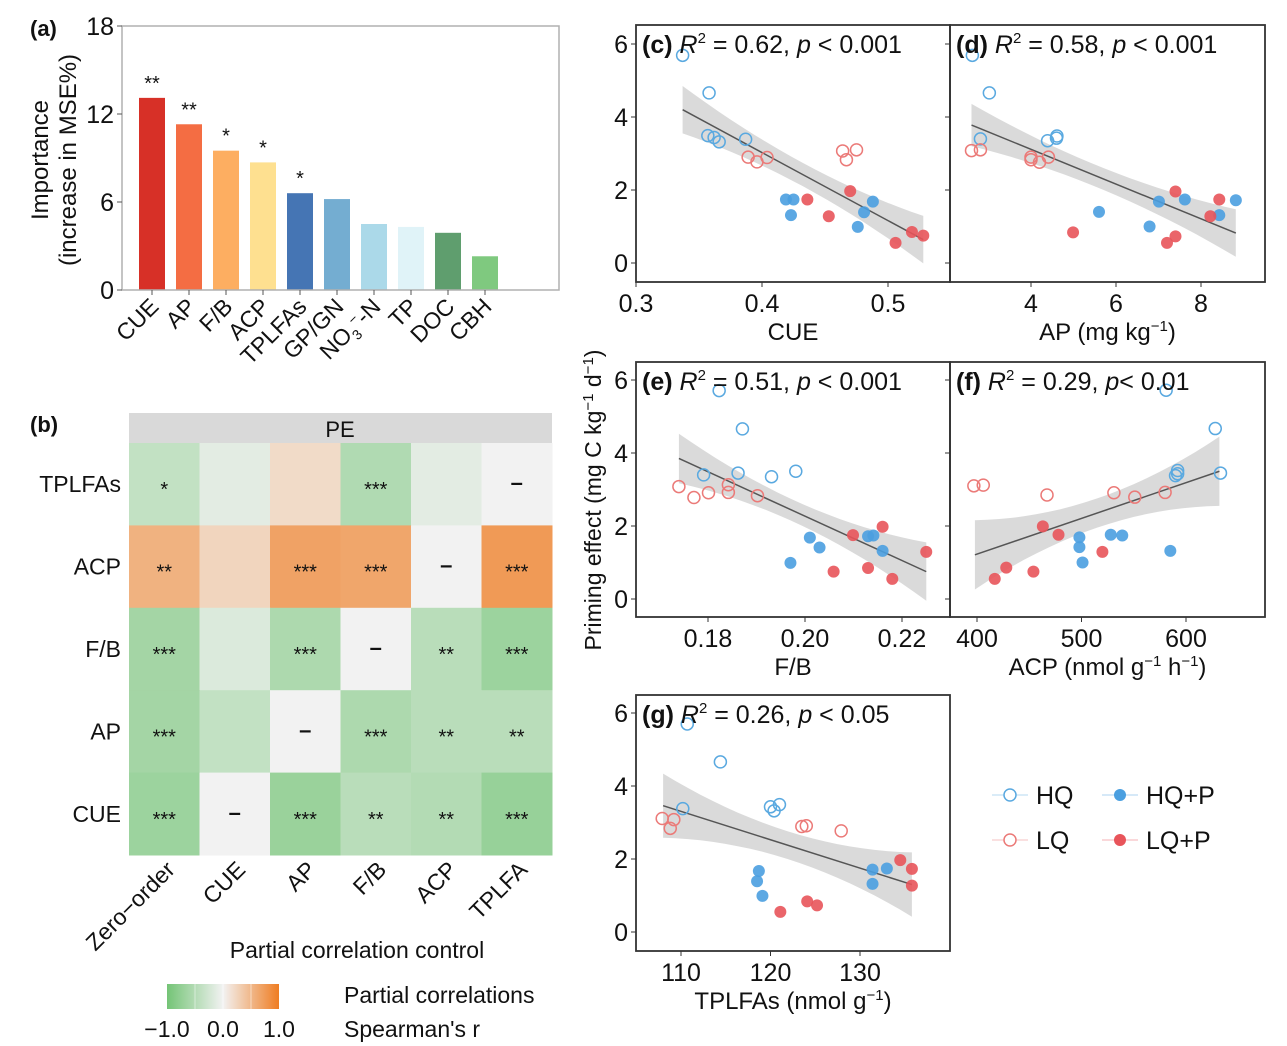 This screenshot has height=1046, width=1287. Describe the element at coordinates (300, 241) in the screenshot. I see `bar-tplfas` at that location.